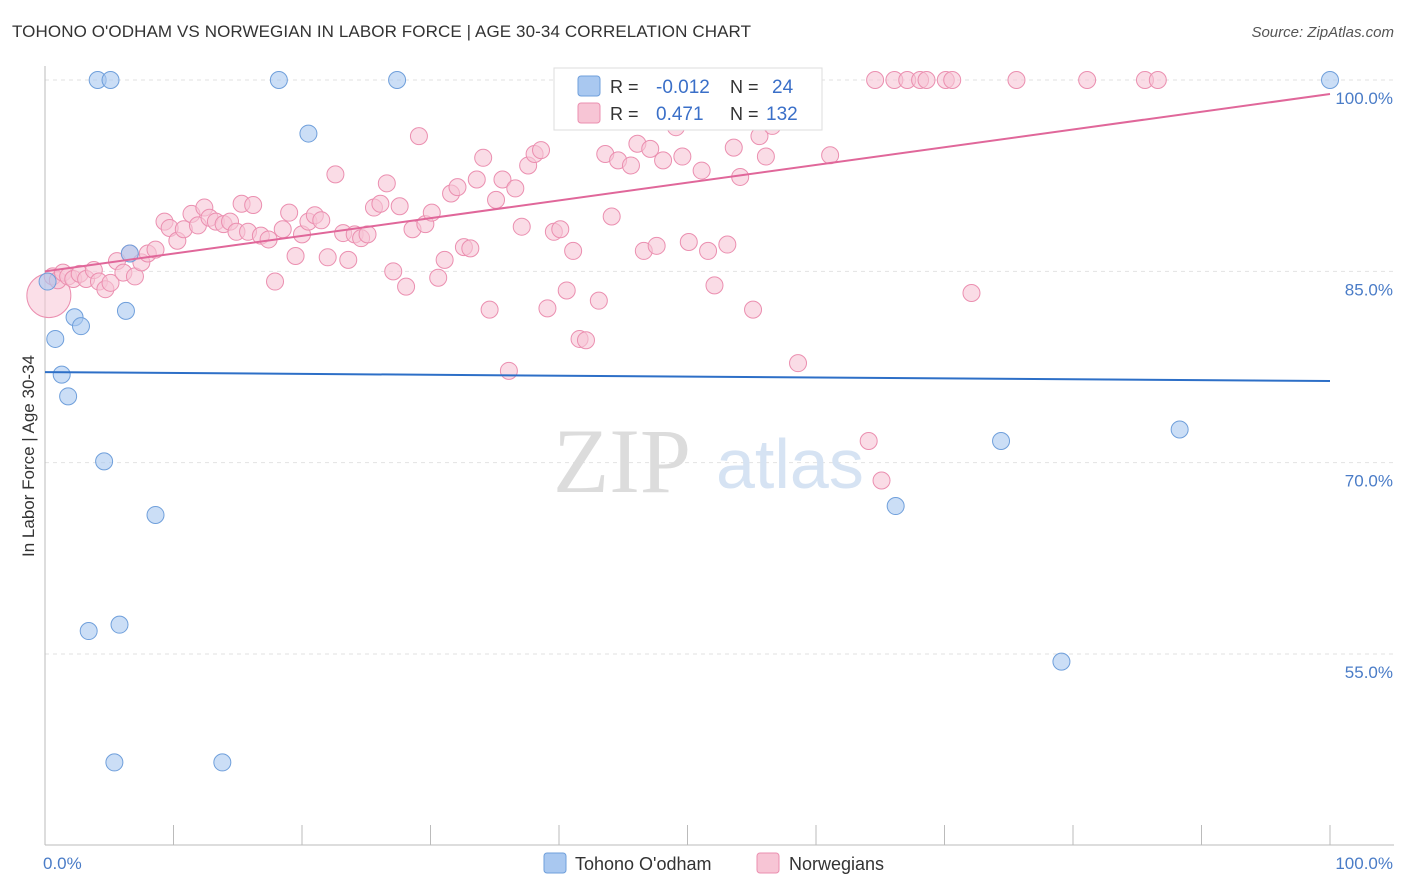  Describe the element at coordinates (589, 113) in the screenshot. I see `legend-swatch-norwegians` at that location.